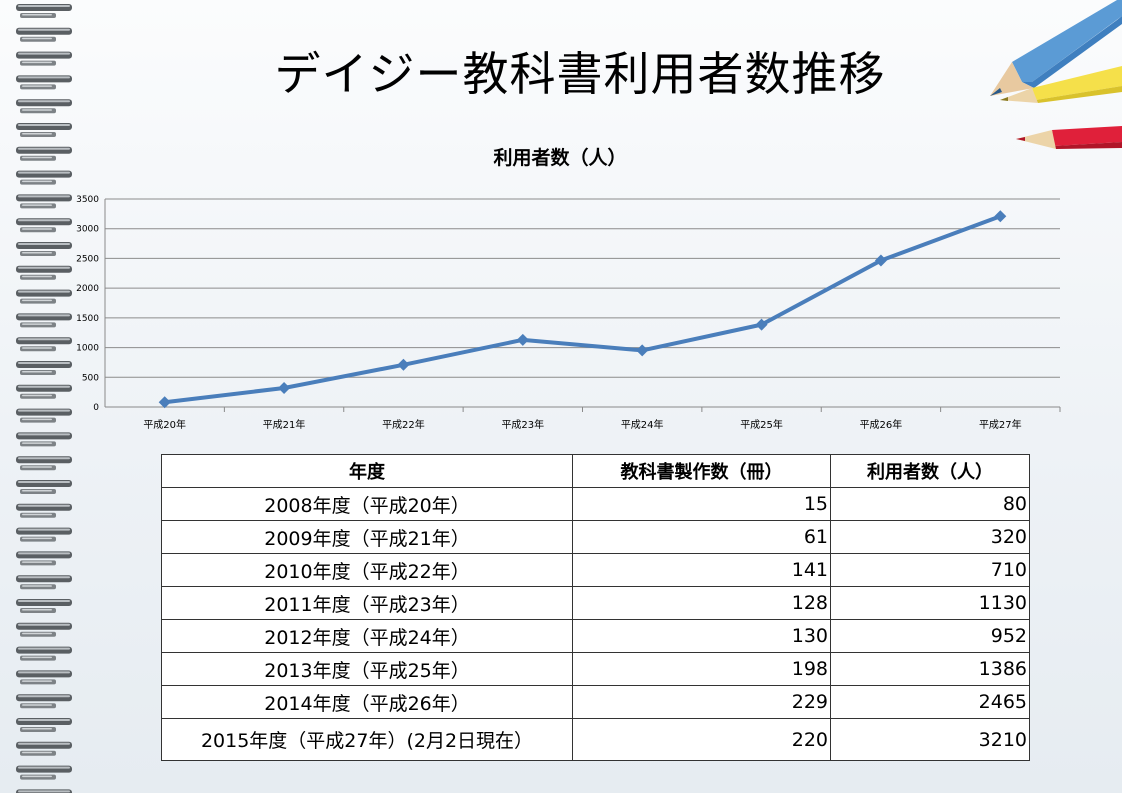  What do you see at coordinates (367, 739) in the screenshot?
I see `cell-year: 2015年度（平成27年）(2月2日現在）` at bounding box center [367, 739].